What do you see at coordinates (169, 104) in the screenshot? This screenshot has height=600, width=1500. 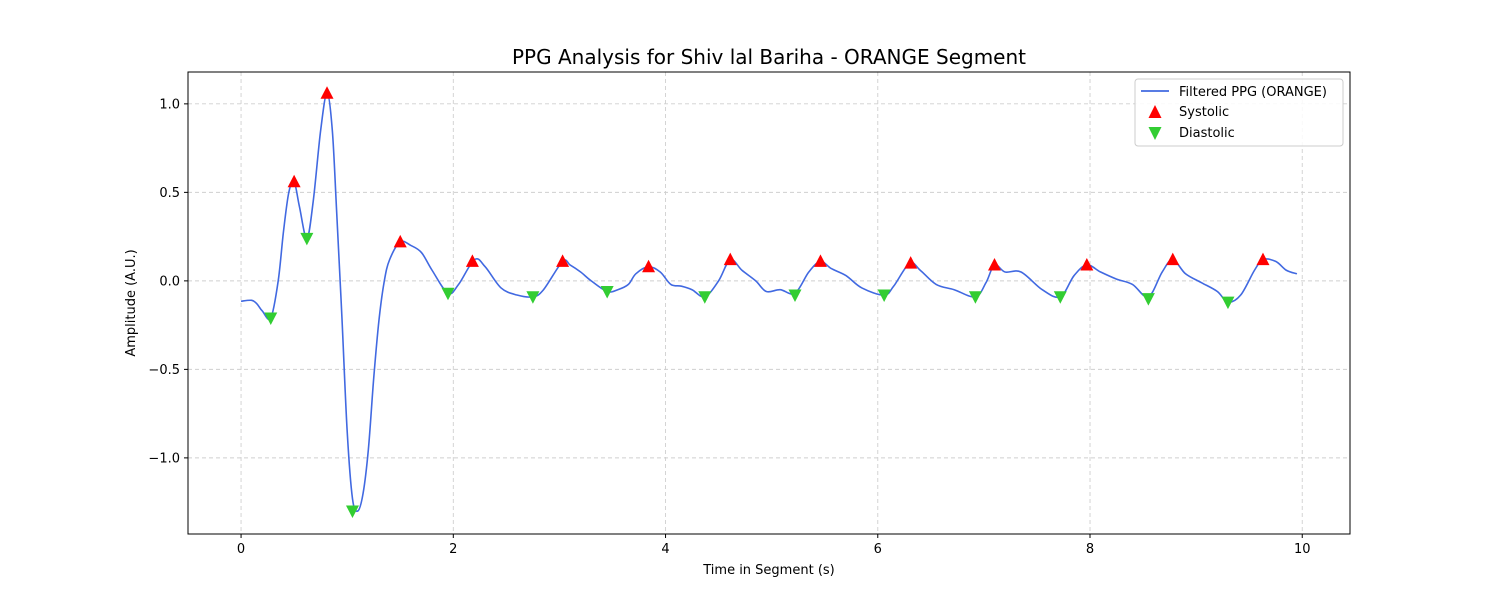 I see `y-tick-label: 1.0` at bounding box center [169, 104].